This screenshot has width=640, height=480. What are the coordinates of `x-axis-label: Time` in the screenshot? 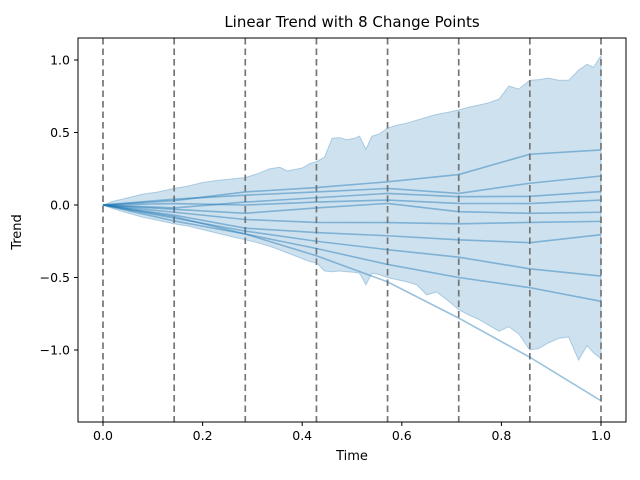 It's located at (351, 456).